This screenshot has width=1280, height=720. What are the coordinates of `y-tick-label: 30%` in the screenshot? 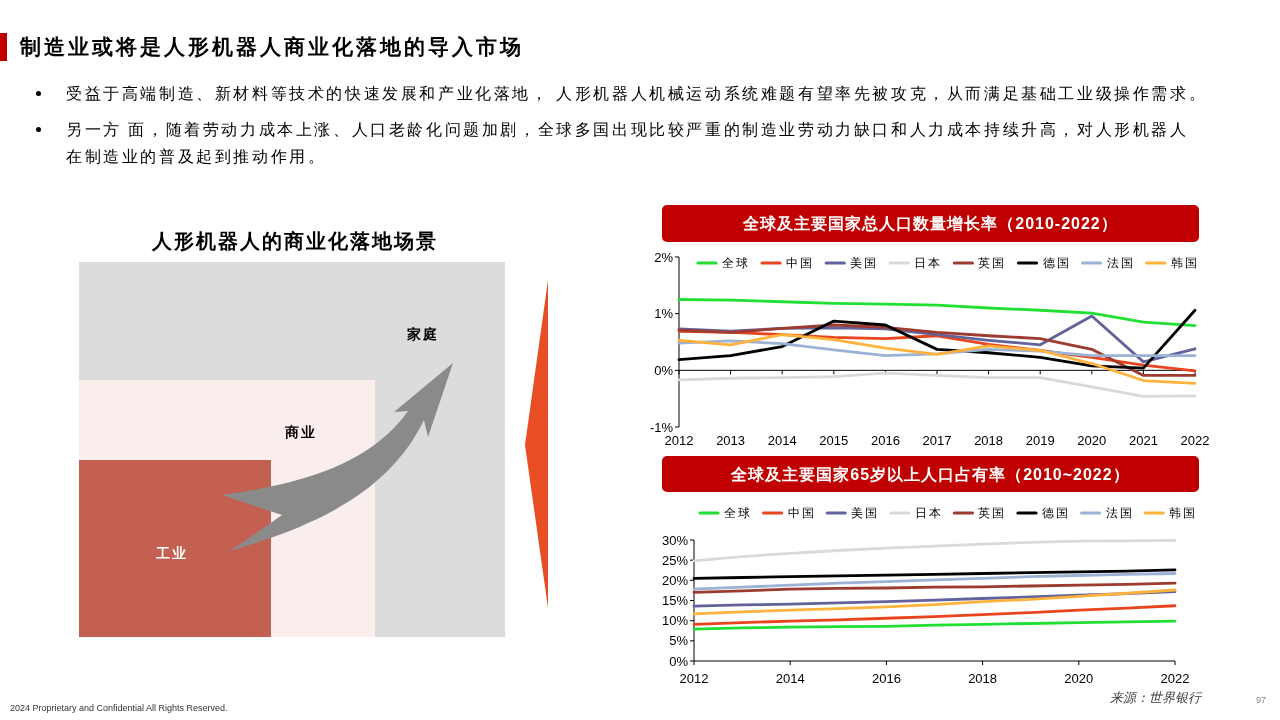 It's located at (675, 540).